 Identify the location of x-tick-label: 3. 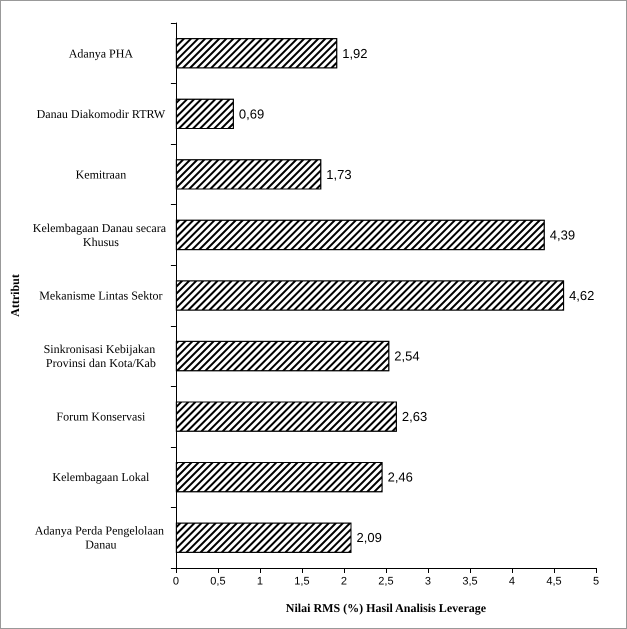
(428, 582).